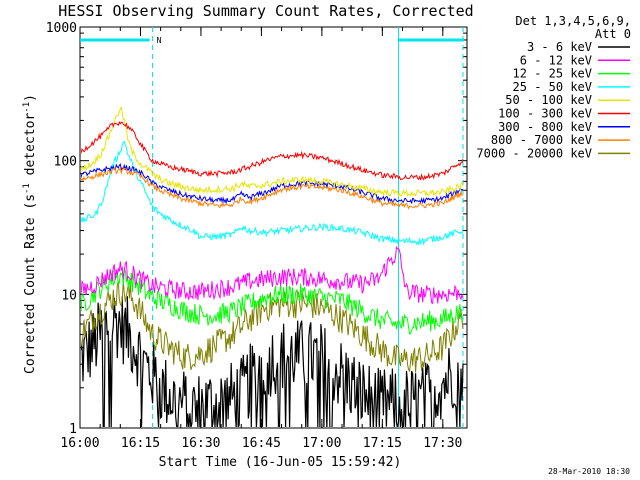 Image resolution: width=640 pixels, height=480 pixels. Describe the element at coordinates (30, 148) in the screenshot. I see `y-axis-label-mid: detector` at that location.